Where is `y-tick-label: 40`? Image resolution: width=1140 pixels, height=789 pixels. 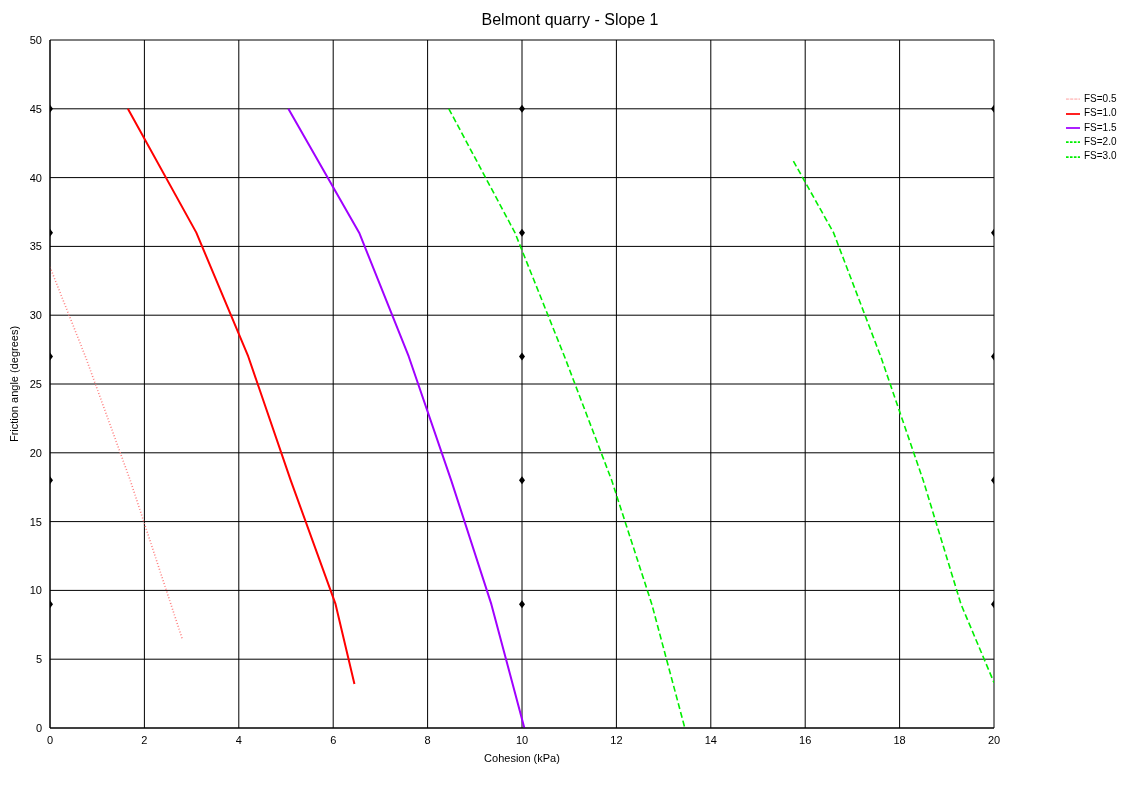 y-tick-label: 40 is located at coordinates (35, 177).